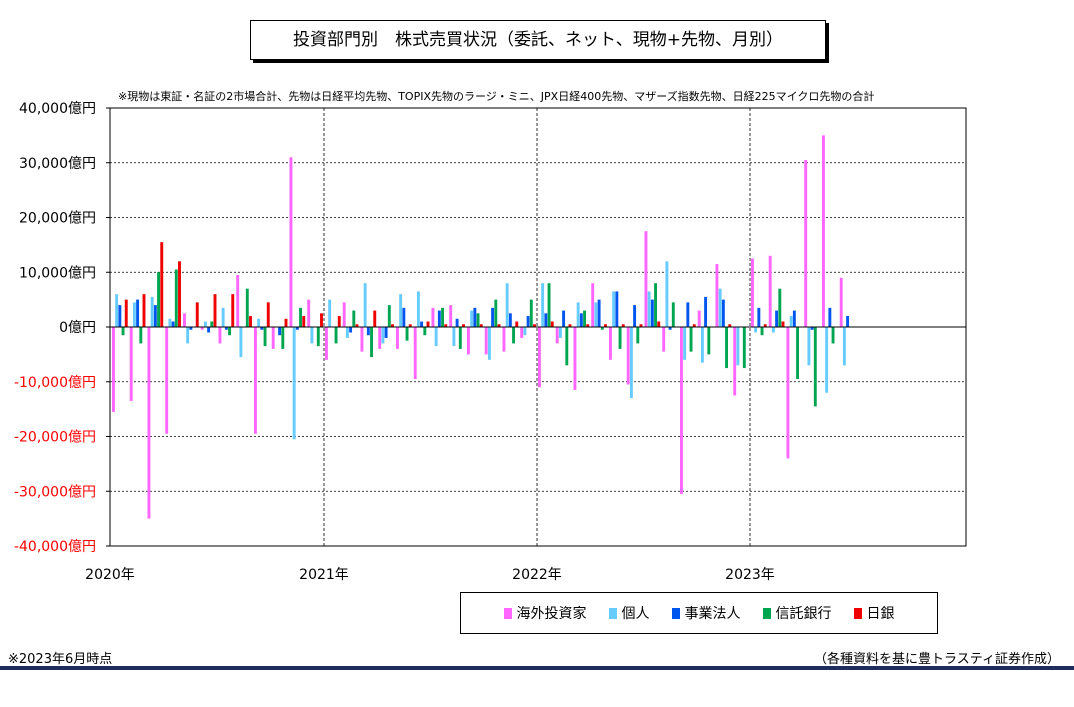  I want to click on y-tick-label: 30,000億円, so click(57, 164).